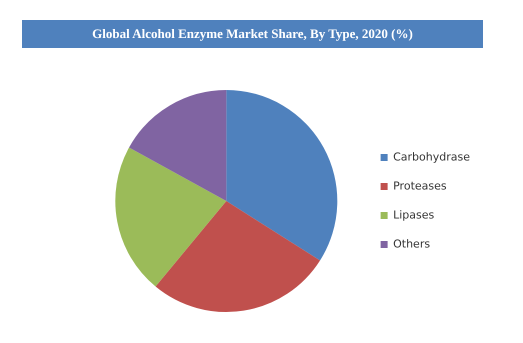 The height and width of the screenshot is (343, 523). What do you see at coordinates (252, 34) in the screenshot?
I see `chart-title: Global Alcohol Enzyme Market Share, By Type, 2020 (%)` at bounding box center [252, 34].